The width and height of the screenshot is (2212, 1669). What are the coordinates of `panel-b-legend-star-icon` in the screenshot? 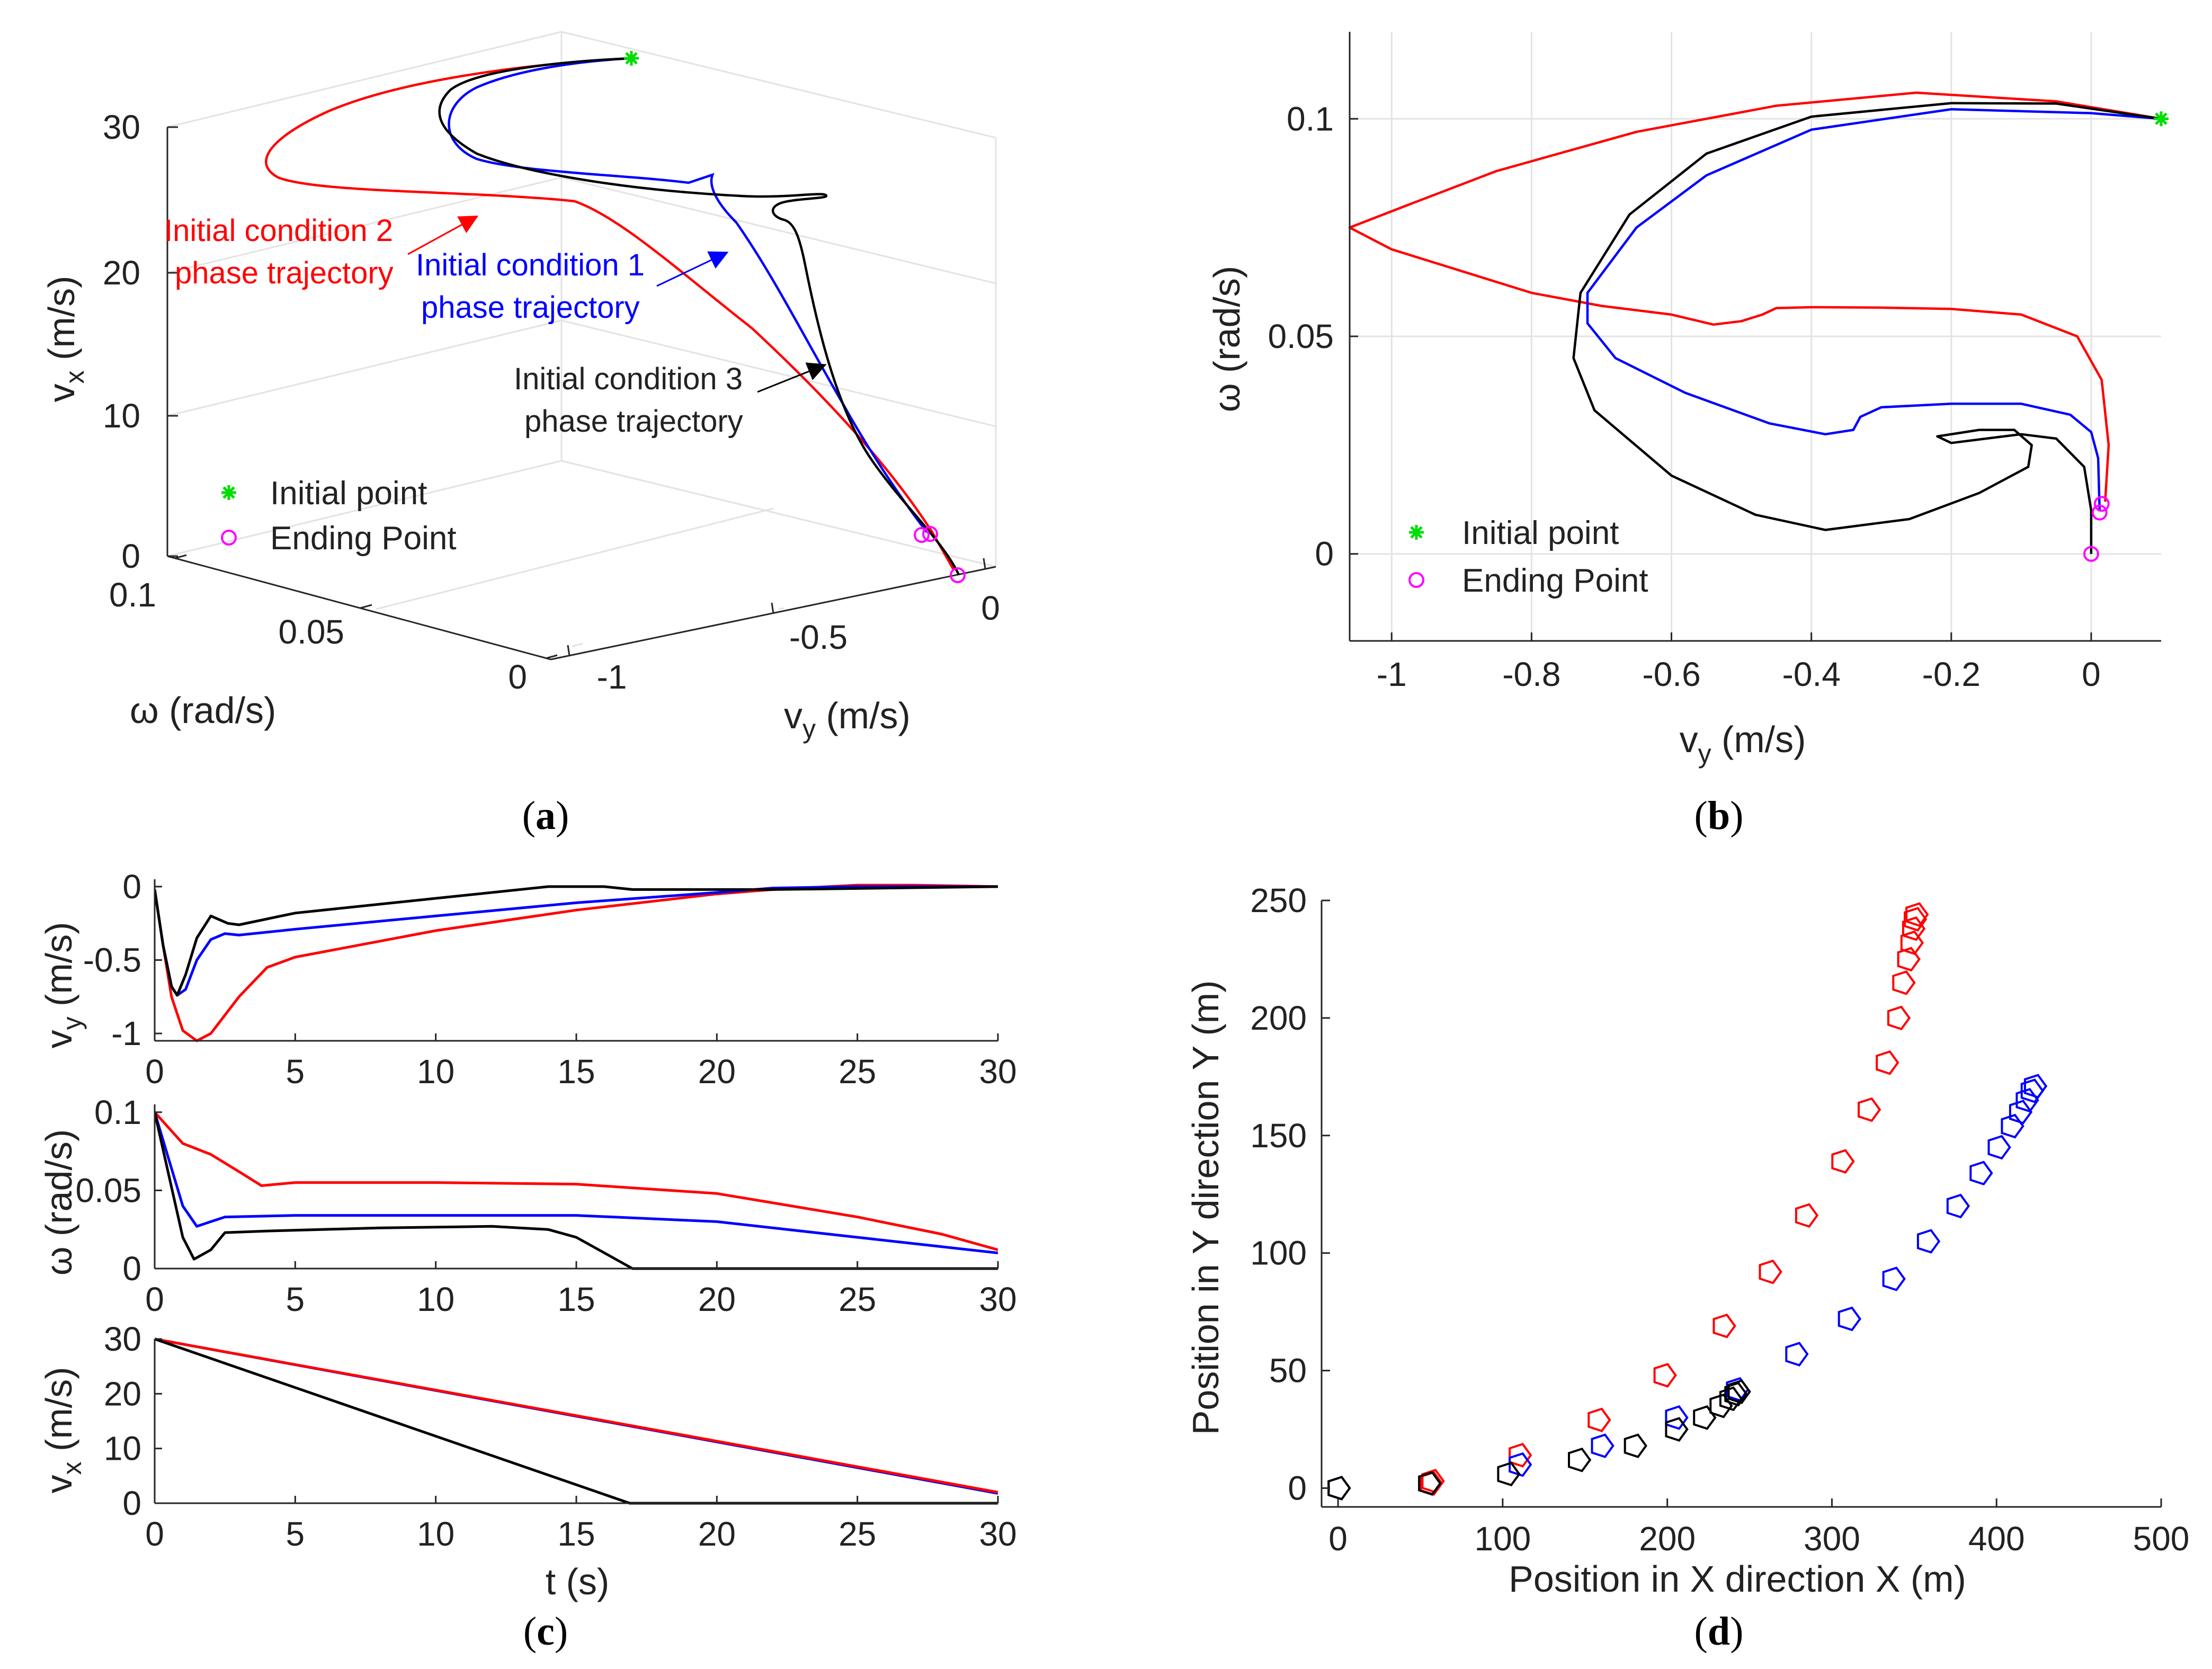 It's located at (1417, 532).